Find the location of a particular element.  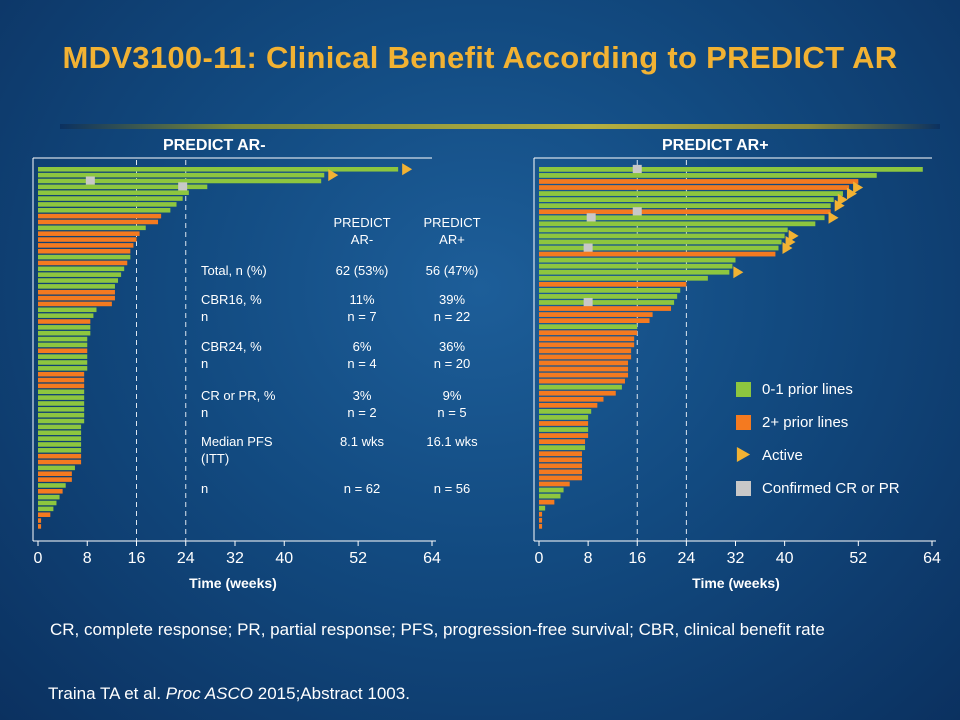

x-tick-label: 0 is located at coordinates (539, 558).